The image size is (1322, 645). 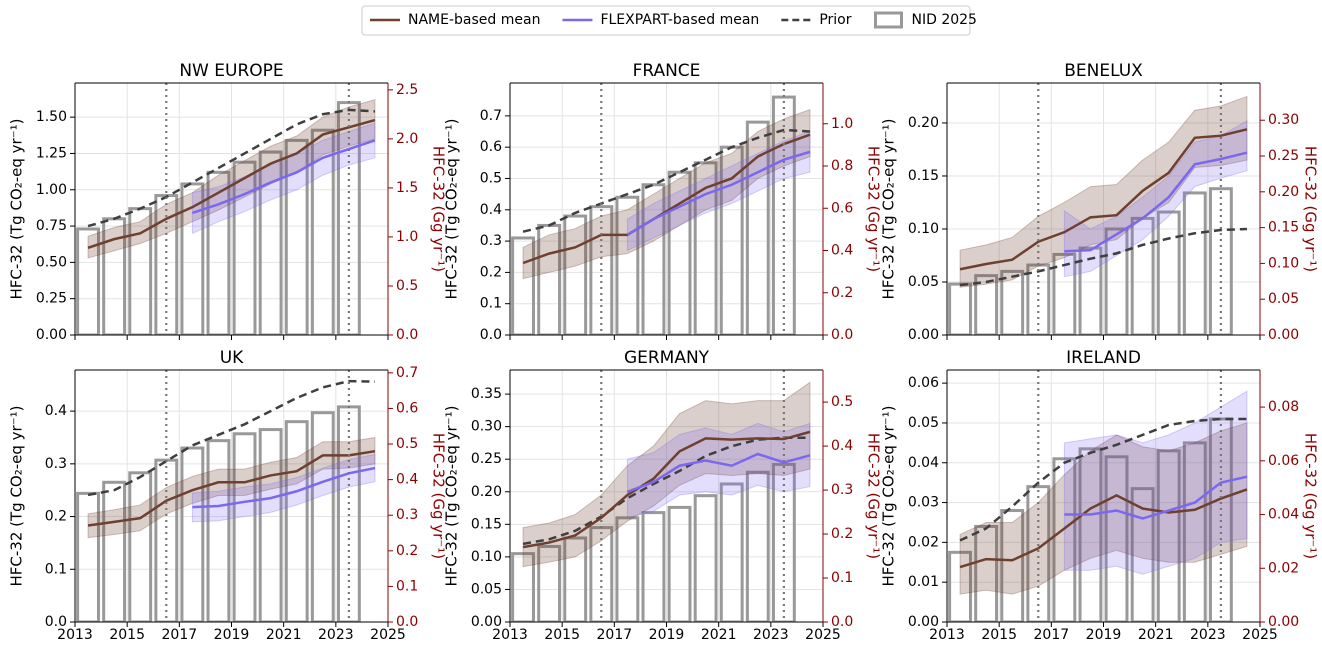 What do you see at coordinates (923, 542) in the screenshot?
I see `y-tick-label: 0.02` at bounding box center [923, 542].